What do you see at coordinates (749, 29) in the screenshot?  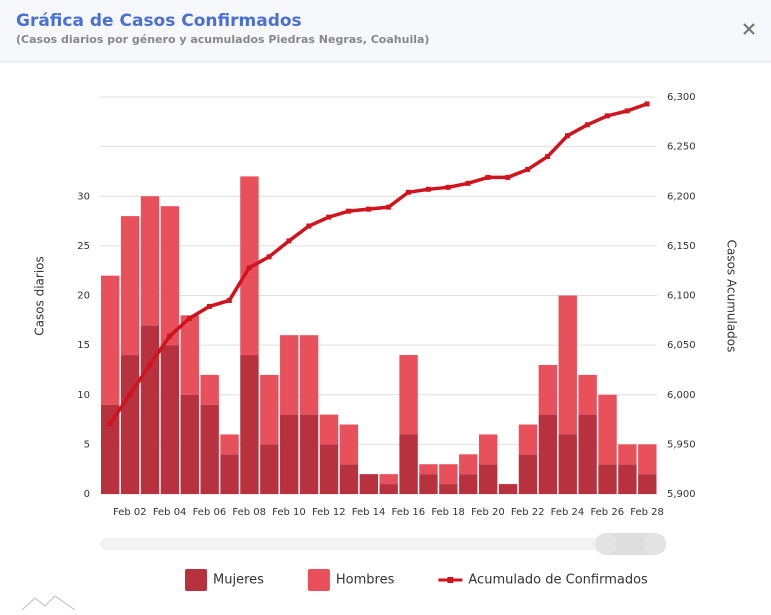 I see `close-button` at bounding box center [749, 29].